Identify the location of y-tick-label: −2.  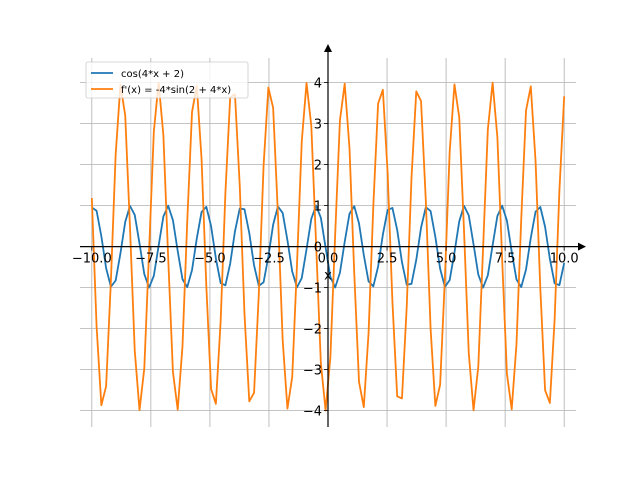
(312, 330).